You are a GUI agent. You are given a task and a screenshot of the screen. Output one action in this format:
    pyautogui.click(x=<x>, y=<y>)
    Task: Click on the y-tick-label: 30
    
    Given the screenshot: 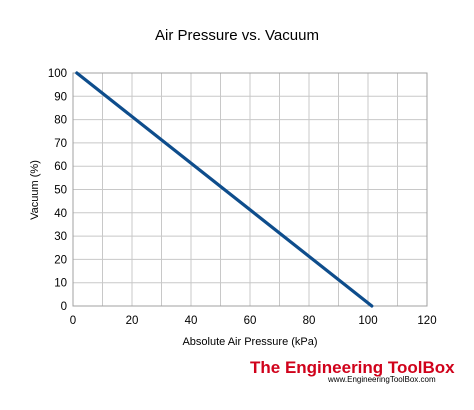 What is the action you would take?
    pyautogui.click(x=60, y=237)
    